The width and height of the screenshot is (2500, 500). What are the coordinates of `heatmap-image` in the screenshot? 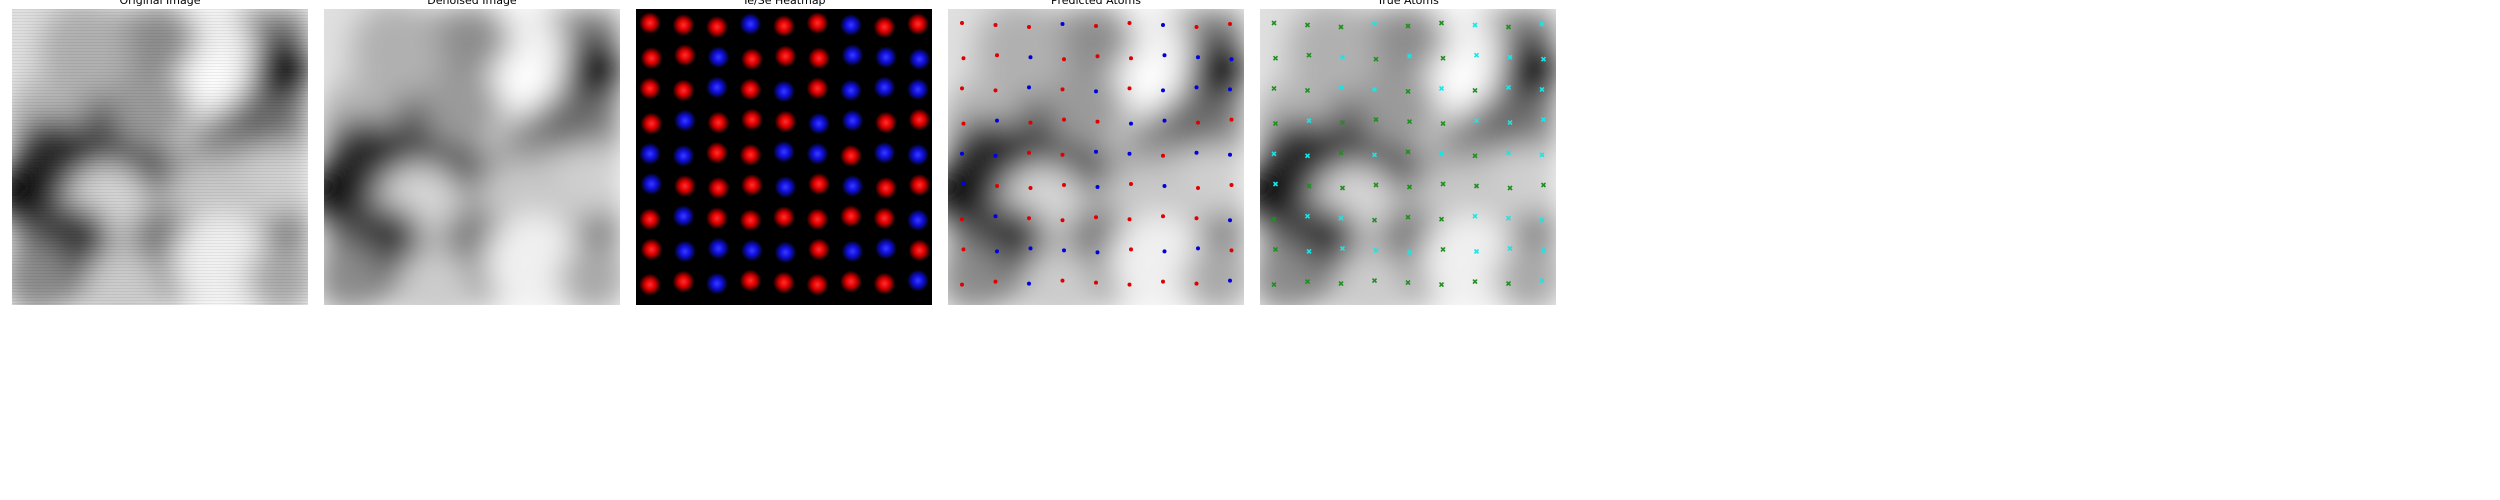 It's located at (784, 157).